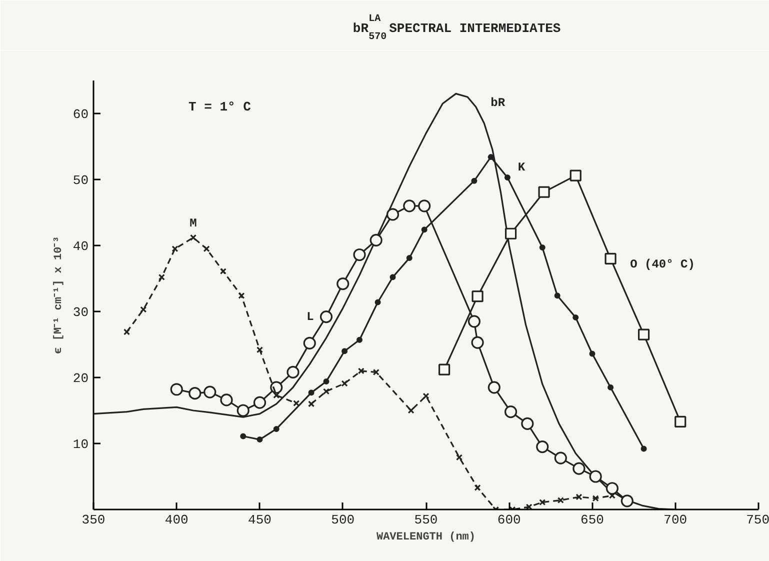 The height and width of the screenshot is (561, 769). I want to click on x-tick-label: 350, so click(94, 520).